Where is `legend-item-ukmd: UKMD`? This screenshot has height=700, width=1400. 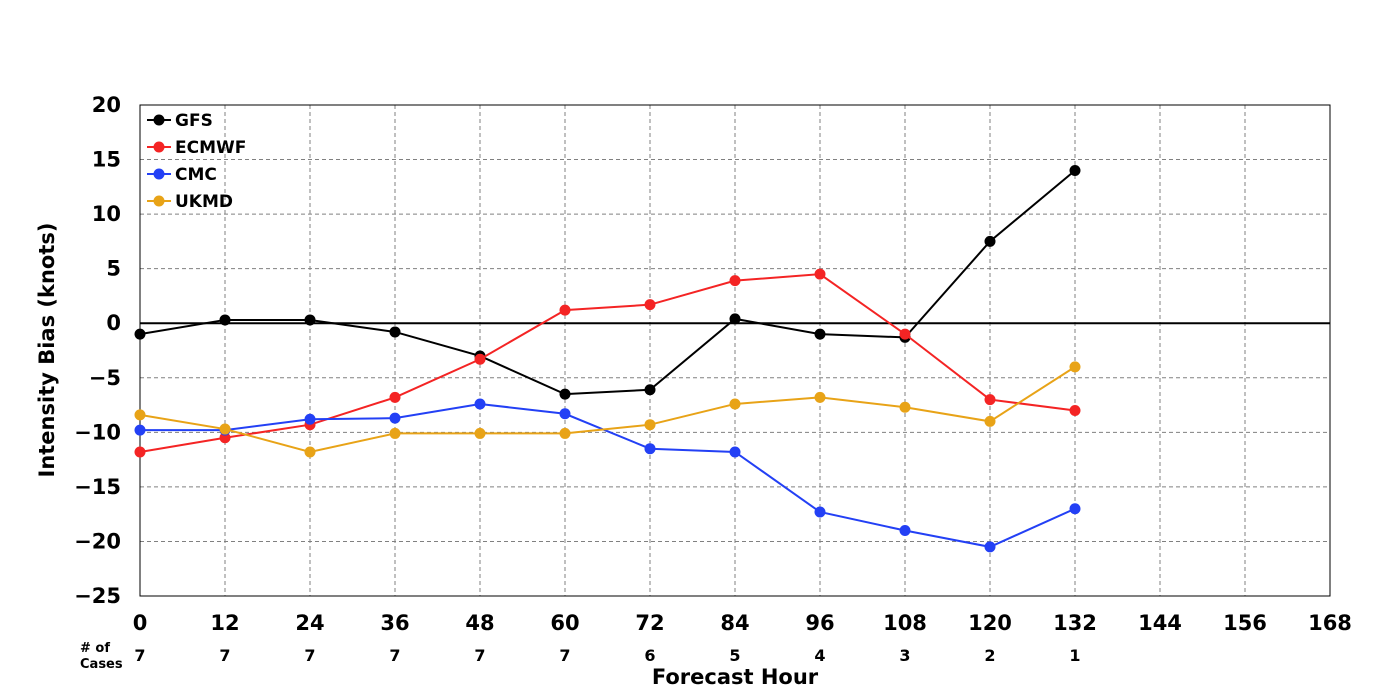
legend-item-ukmd: UKMD is located at coordinates (190, 202).